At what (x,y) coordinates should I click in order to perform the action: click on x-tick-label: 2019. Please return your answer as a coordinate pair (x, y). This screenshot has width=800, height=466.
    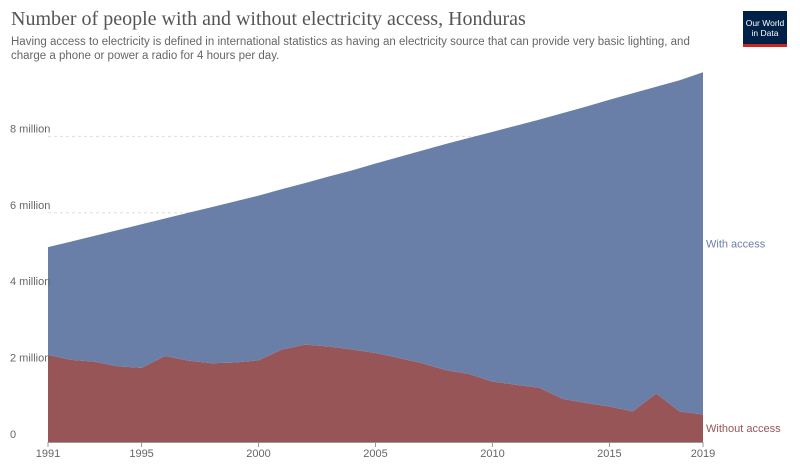
    Looking at the image, I should click on (703, 454).